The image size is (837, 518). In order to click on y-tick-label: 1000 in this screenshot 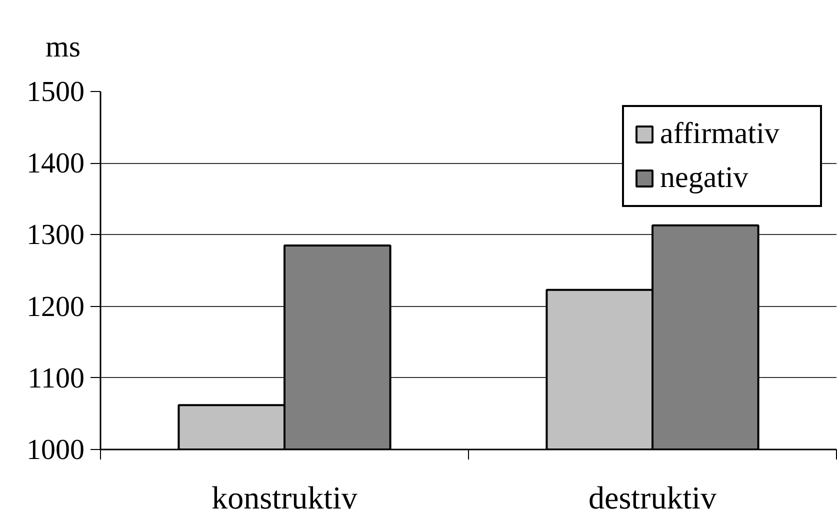, I will do `click(55, 450)`.